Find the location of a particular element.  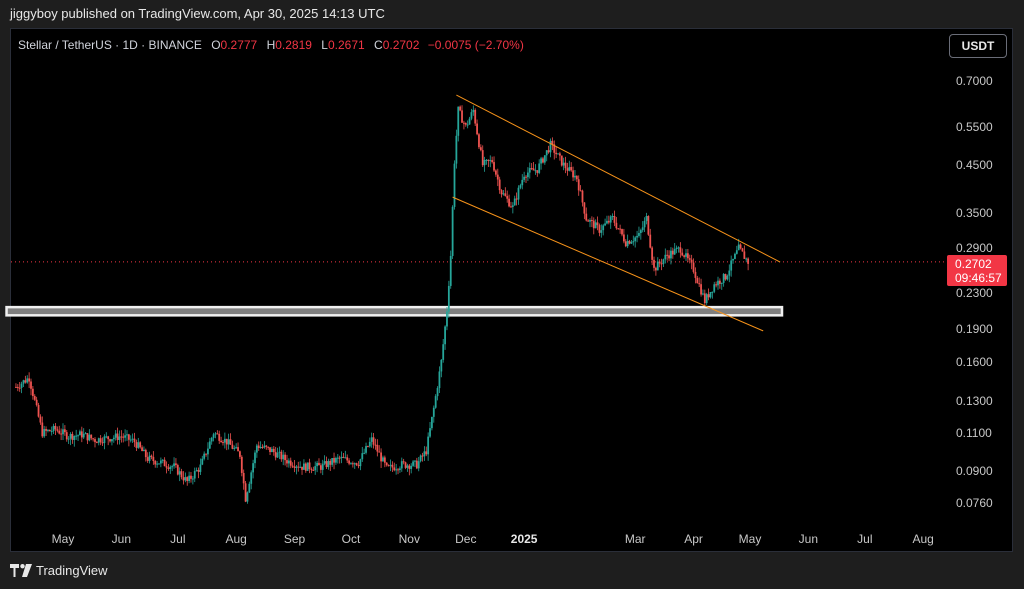

y-tick-label: 0.3500 is located at coordinates (974, 212).